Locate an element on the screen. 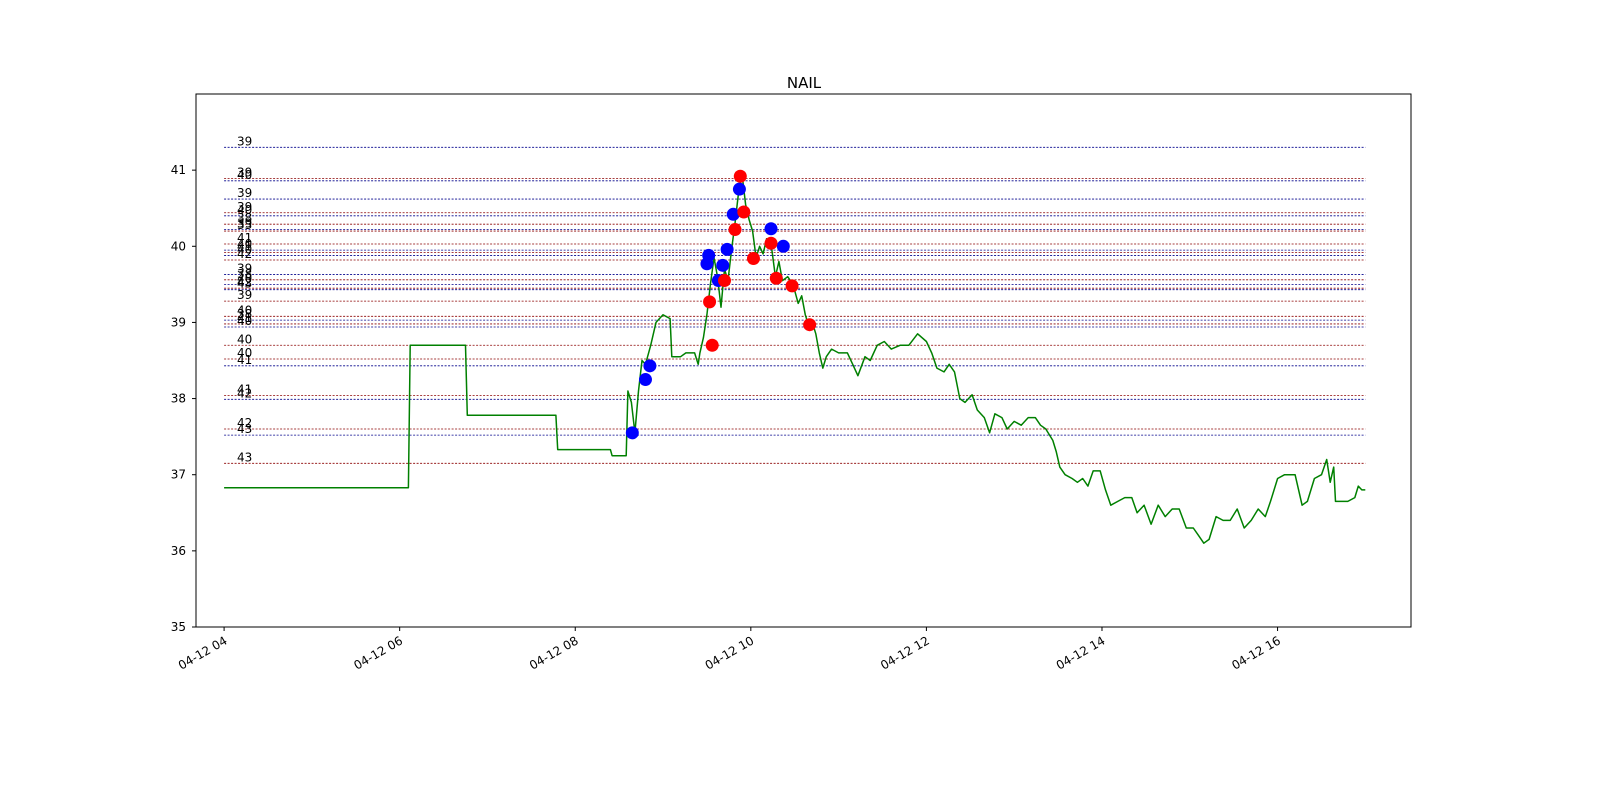  y-tick-label: 35 is located at coordinates (178, 627).